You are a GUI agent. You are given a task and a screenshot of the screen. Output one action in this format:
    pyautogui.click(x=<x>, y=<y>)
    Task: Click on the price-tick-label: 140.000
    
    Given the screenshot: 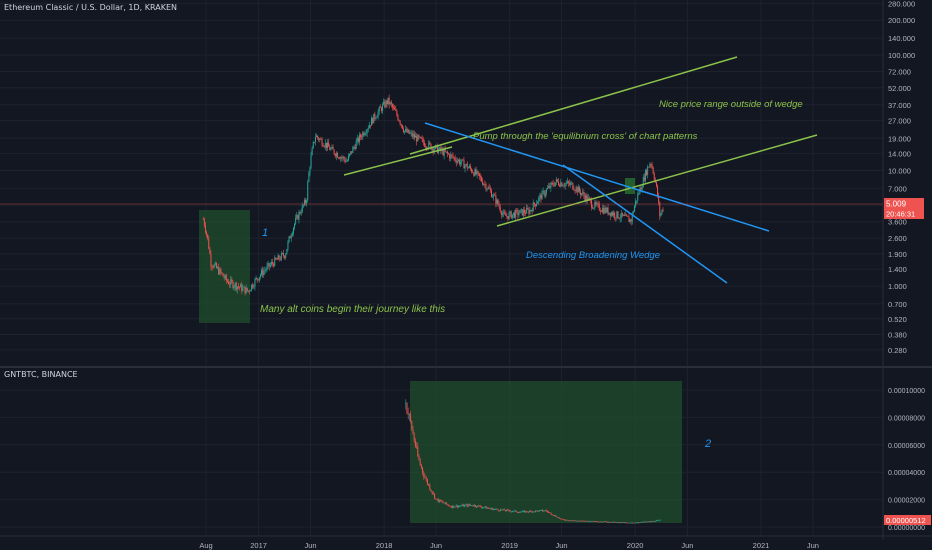 What is the action you would take?
    pyautogui.click(x=901, y=38)
    